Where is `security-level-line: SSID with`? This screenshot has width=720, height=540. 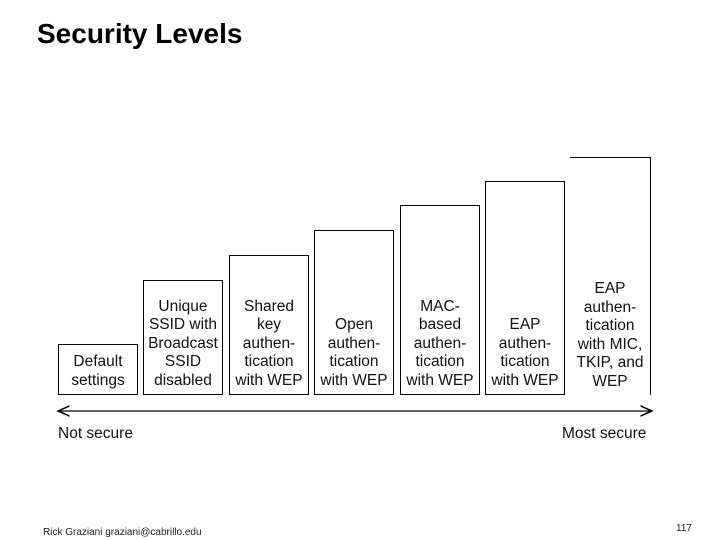
security-level-line: SSID with is located at coordinates (183, 324).